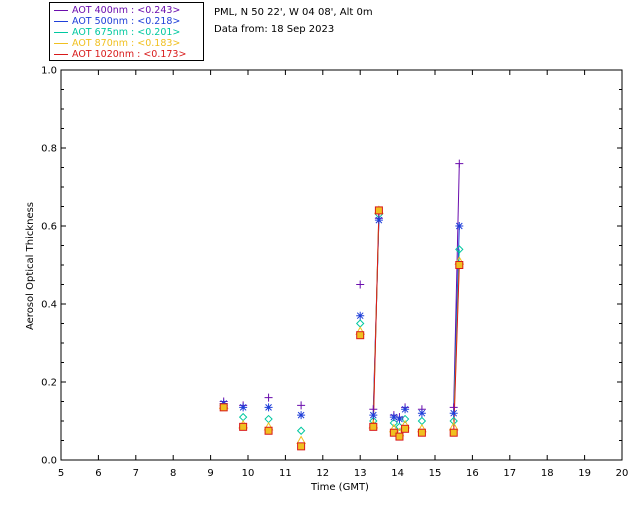 The image size is (640, 512). I want to click on legend-entry-1020nm: AOT 1020nm : <0.173>, so click(120, 54).